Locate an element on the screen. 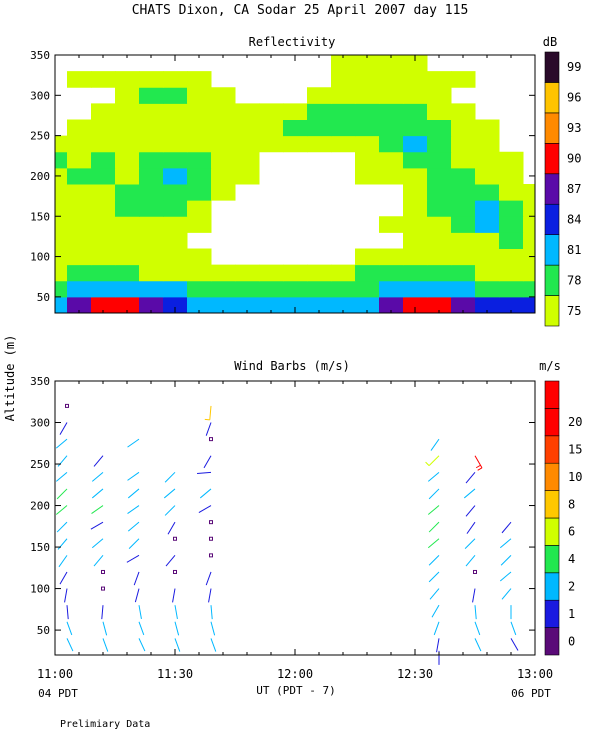 The width and height of the screenshot is (600, 750). wind-colorbar-label: 20 is located at coordinates (575, 422).